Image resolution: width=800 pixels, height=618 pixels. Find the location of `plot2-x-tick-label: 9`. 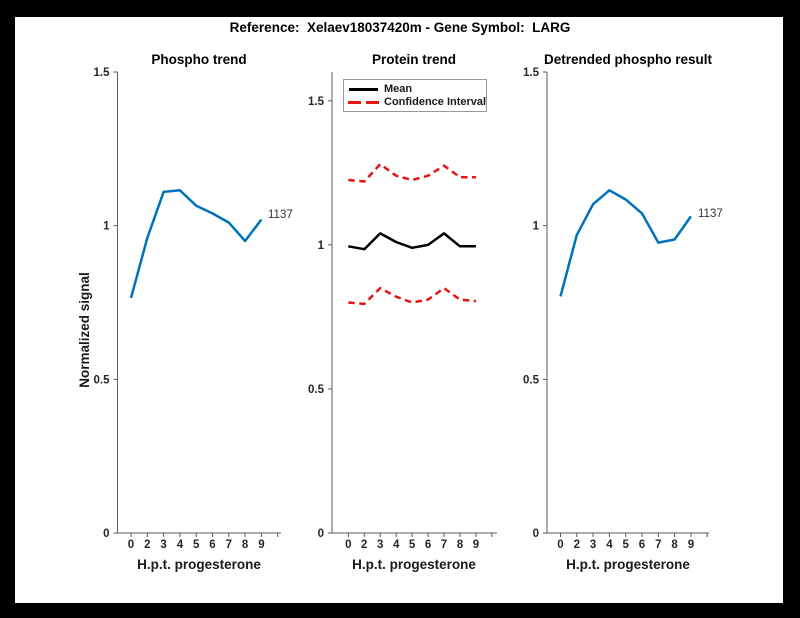

plot2-x-tick-label: 9 is located at coordinates (691, 545).